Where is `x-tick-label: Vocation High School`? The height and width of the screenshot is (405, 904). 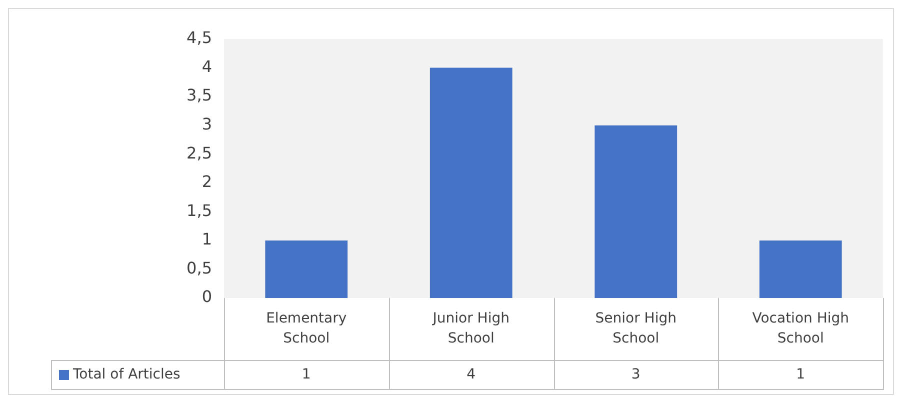 x-tick-label: Vocation High School is located at coordinates (801, 328).